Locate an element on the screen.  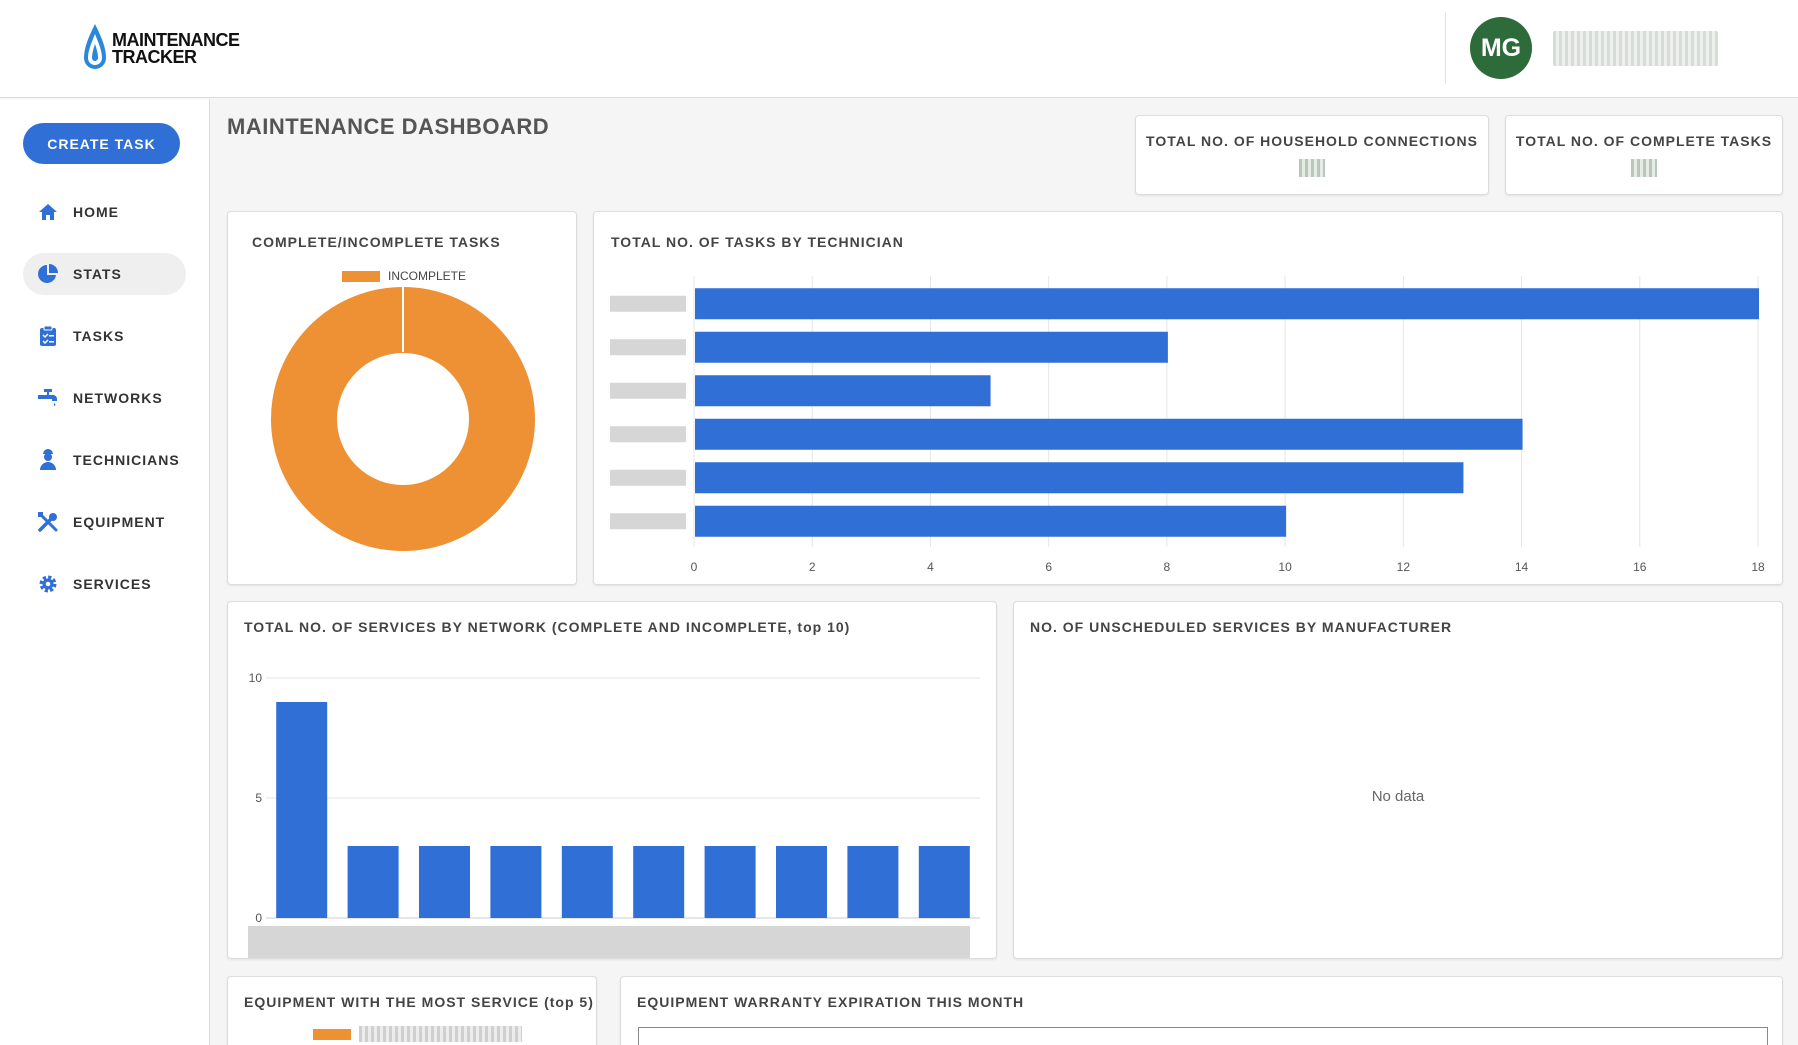
card-title: EQUIPMENT WARRANTY EXPIRATION THIS MONTH is located at coordinates (831, 1002).